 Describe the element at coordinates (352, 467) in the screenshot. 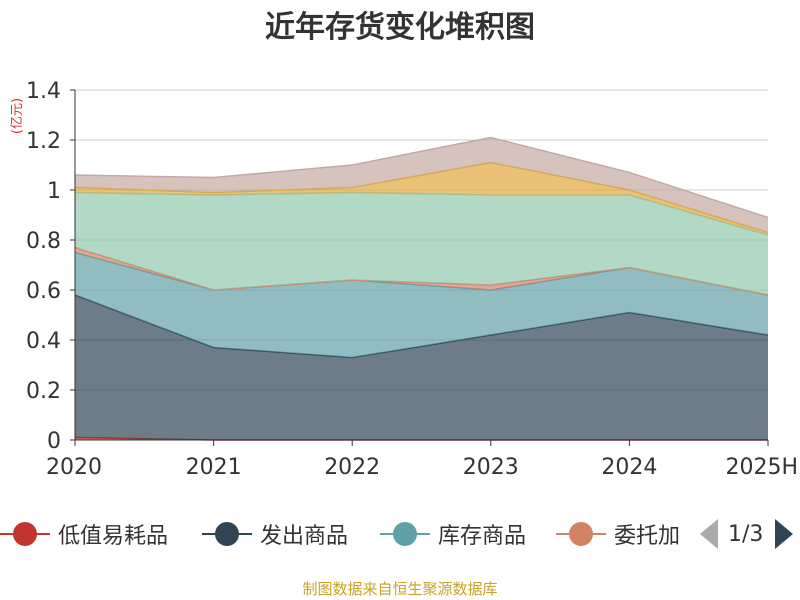

I see `x-tick-label: 2022` at that location.